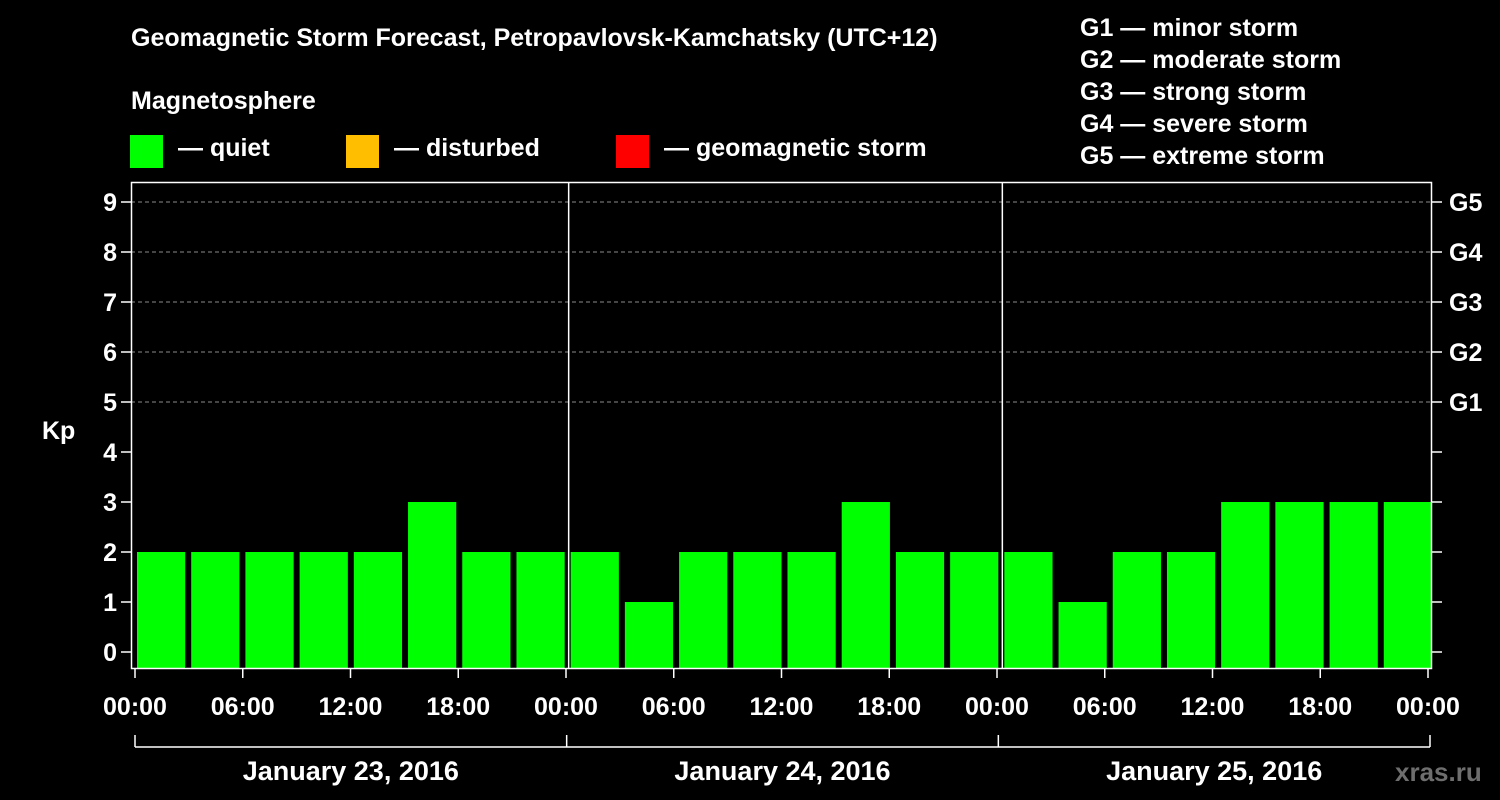 The height and width of the screenshot is (800, 1500). I want to click on y-tick-label: 7, so click(110, 303).